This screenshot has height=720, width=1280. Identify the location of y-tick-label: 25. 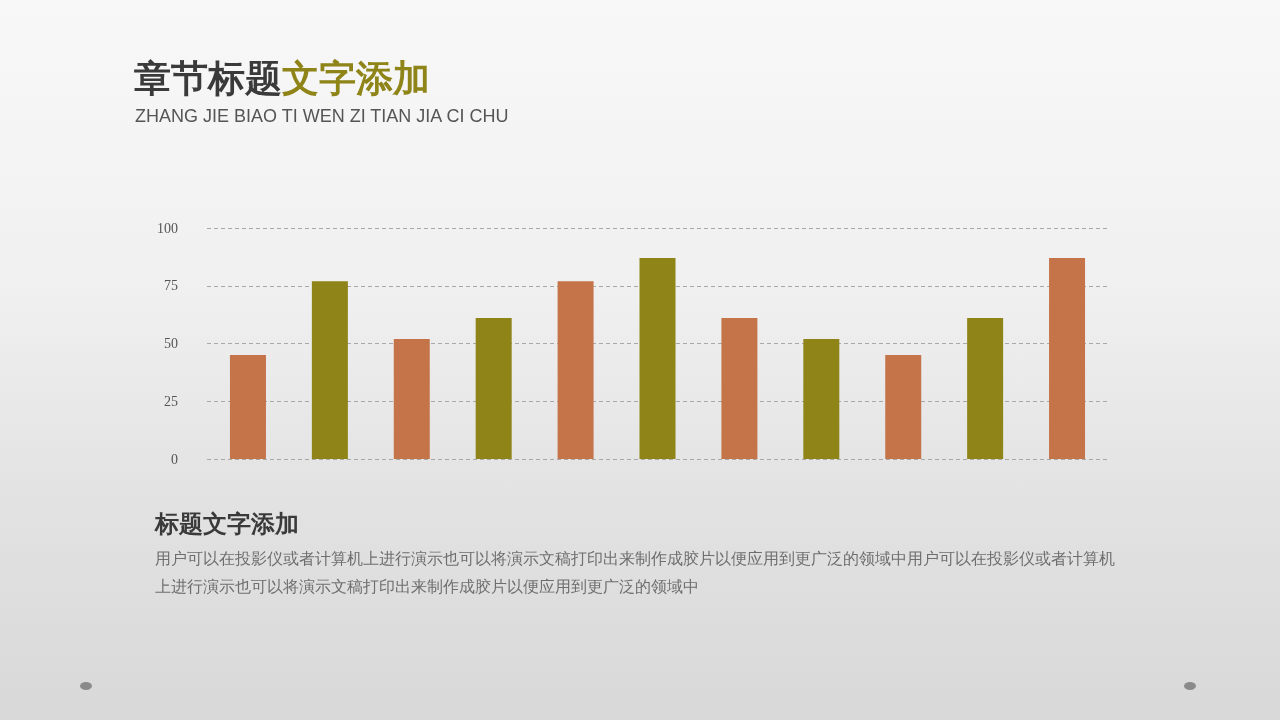
(171, 401).